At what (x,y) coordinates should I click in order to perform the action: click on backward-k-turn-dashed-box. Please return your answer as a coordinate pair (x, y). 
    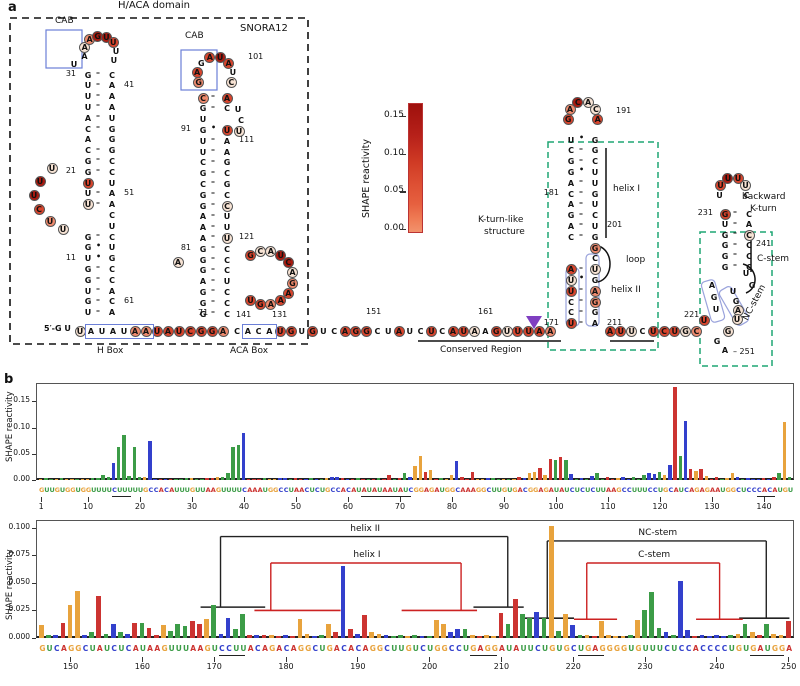
    Looking at the image, I should click on (736, 299).